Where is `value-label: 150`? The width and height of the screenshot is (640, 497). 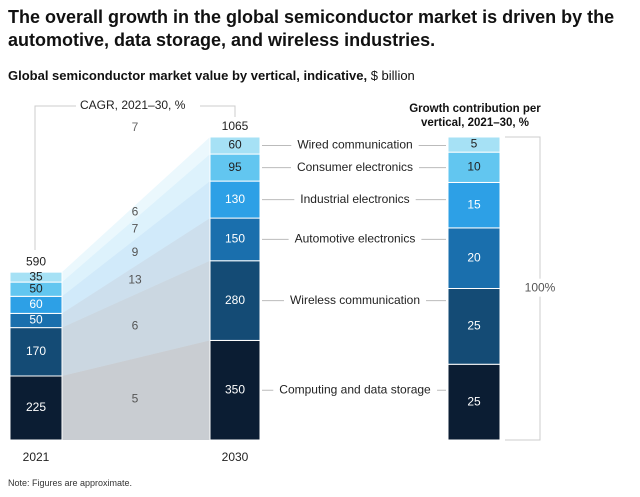
value-label: 150 is located at coordinates (235, 239).